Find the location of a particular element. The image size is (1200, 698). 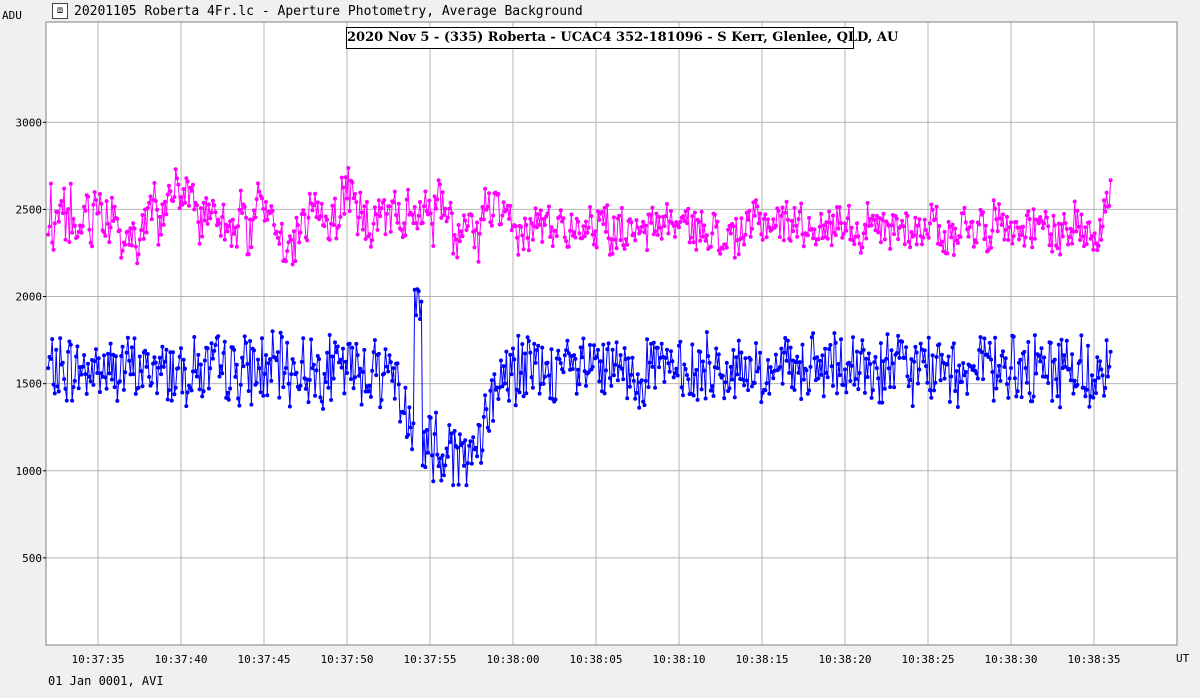

x-axis-label: UT is located at coordinates (1183, 658).